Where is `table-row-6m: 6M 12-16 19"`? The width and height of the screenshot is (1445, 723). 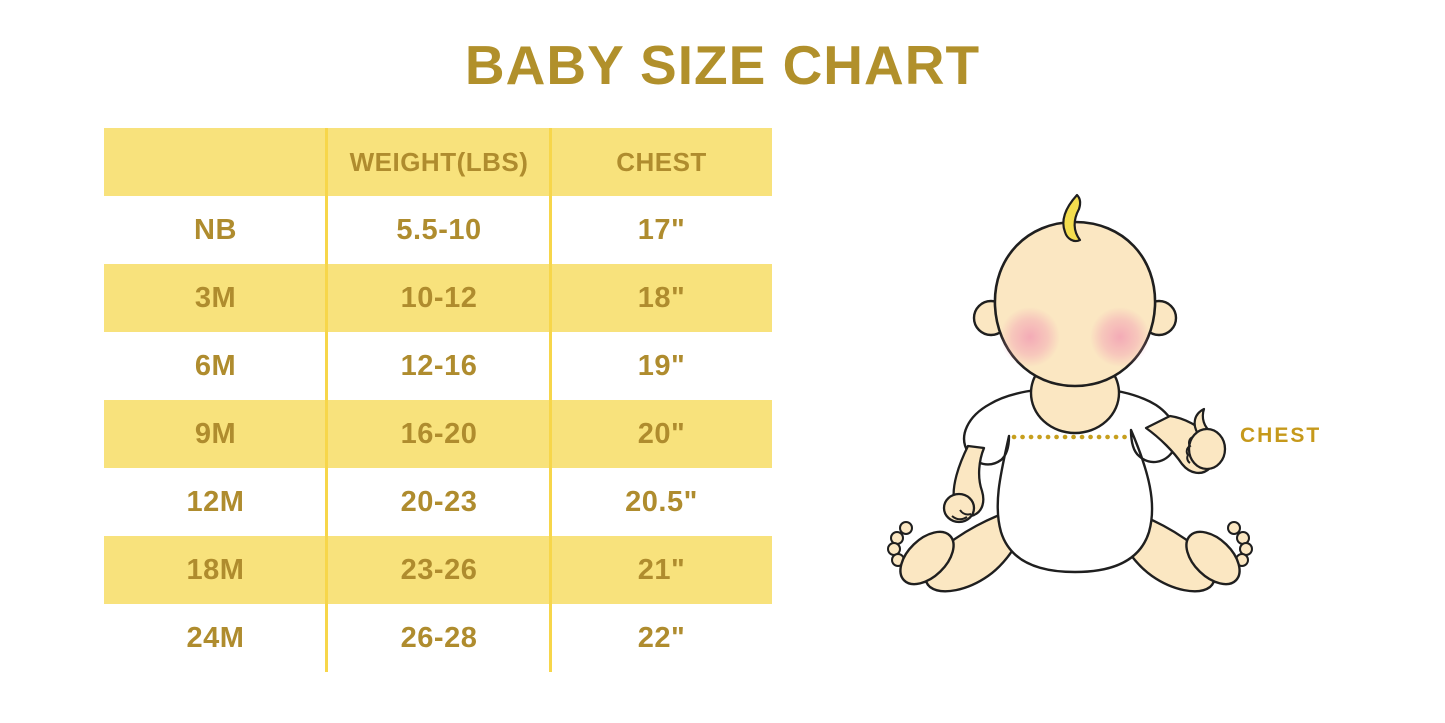 table-row-6m: 6M 12-16 19" is located at coordinates (438, 366).